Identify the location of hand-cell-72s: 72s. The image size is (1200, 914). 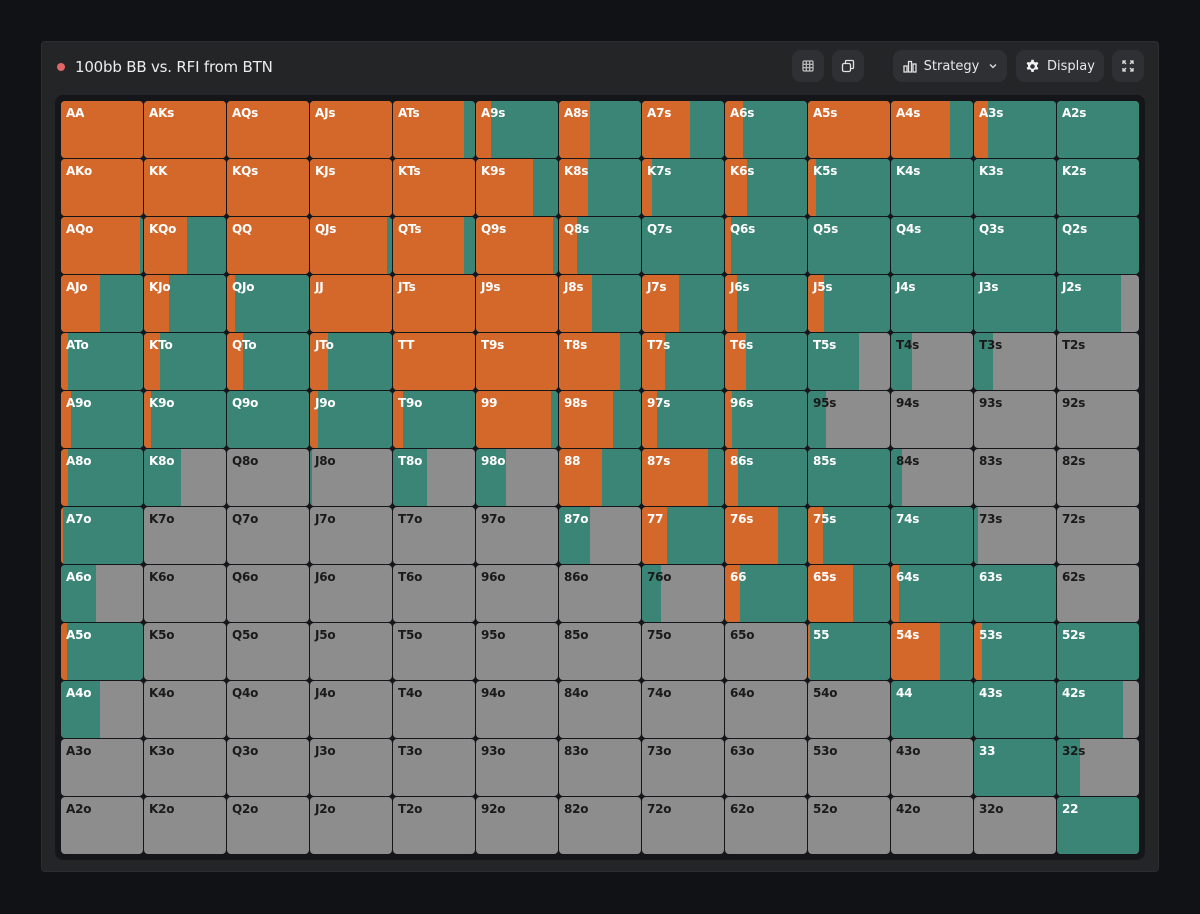
(1098, 535).